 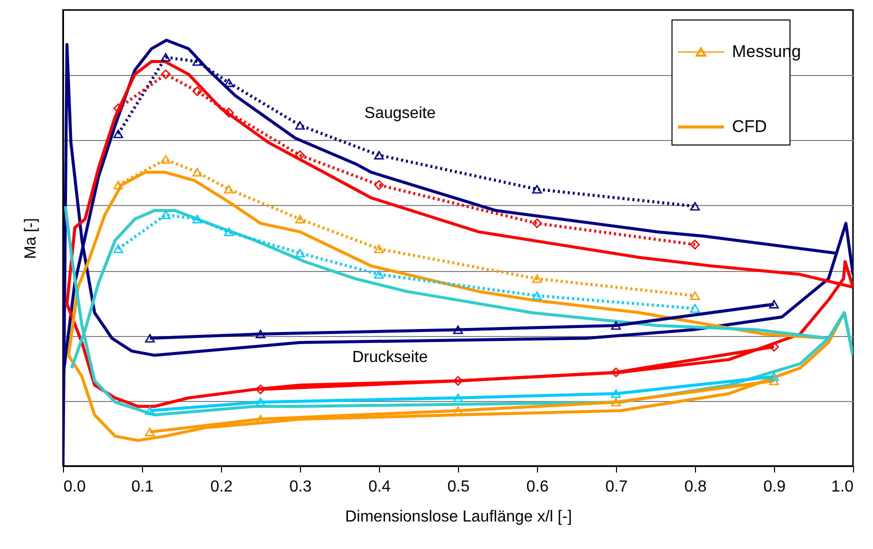 I want to click on x-tick-label: 0.3, so click(x=300, y=487).